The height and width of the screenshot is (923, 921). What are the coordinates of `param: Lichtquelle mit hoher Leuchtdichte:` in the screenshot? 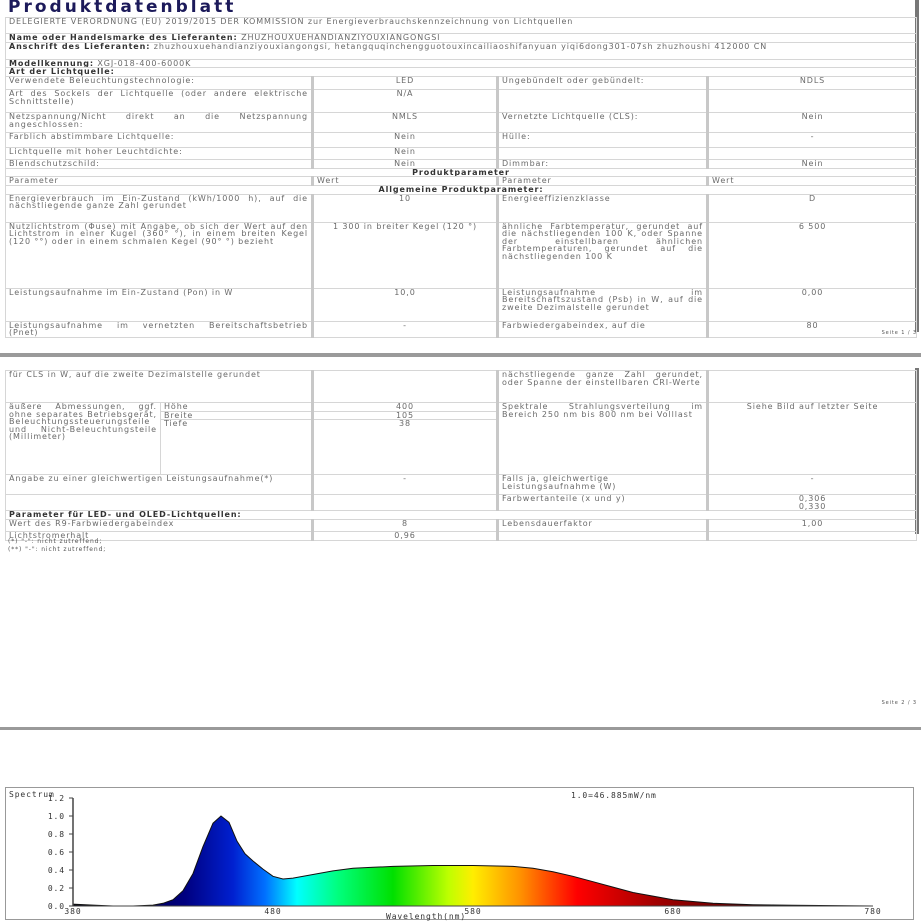 It's located at (159, 154).